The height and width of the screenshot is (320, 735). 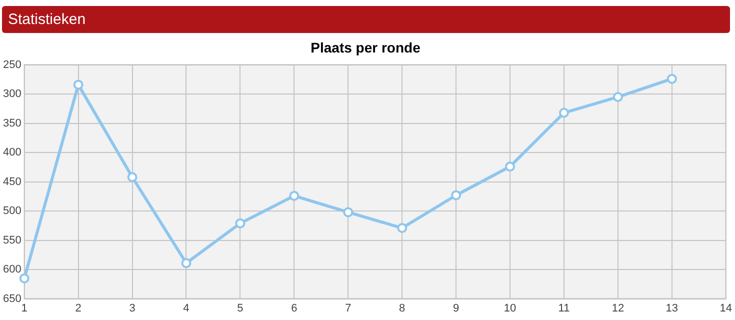 What do you see at coordinates (12, 298) in the screenshot?
I see `y-tick-label: 650` at bounding box center [12, 298].